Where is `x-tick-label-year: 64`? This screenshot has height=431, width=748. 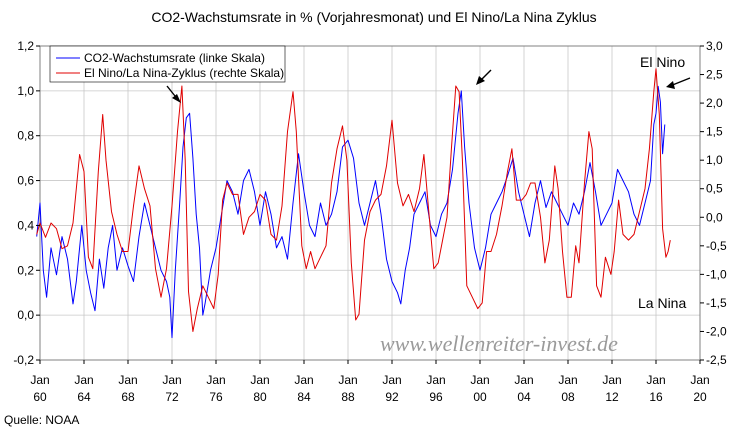
x-tick-label-year: 64 is located at coordinates (84, 397).